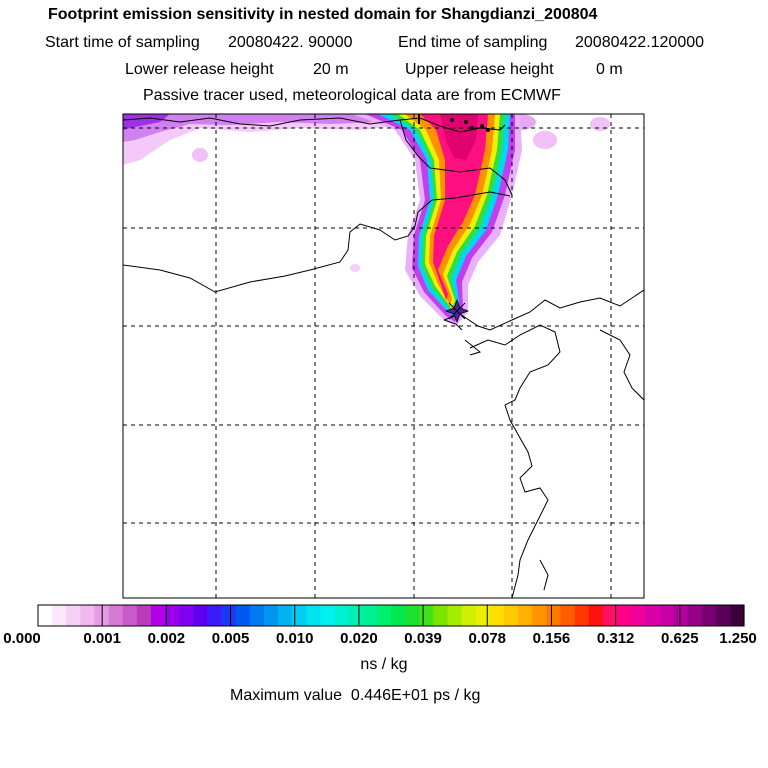 The height and width of the screenshot is (768, 768). What do you see at coordinates (199, 69) in the screenshot?
I see `lower-height-label: Lower release height` at bounding box center [199, 69].